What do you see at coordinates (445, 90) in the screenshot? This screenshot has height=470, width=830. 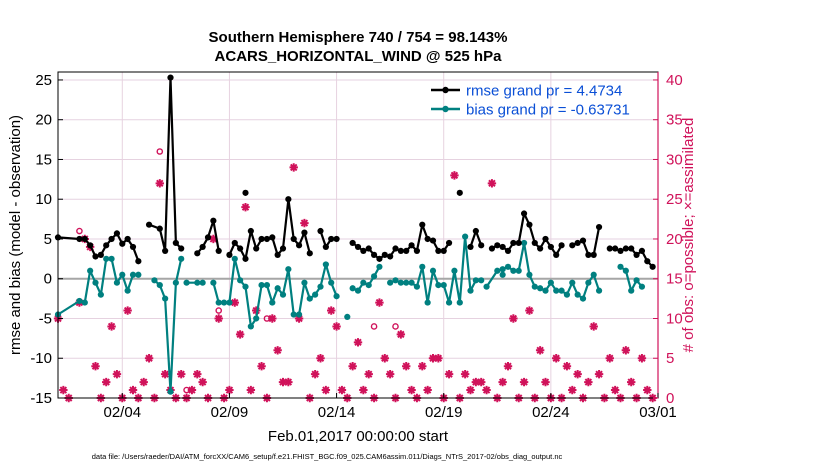 I see `legend-rmse-marker` at bounding box center [445, 90].